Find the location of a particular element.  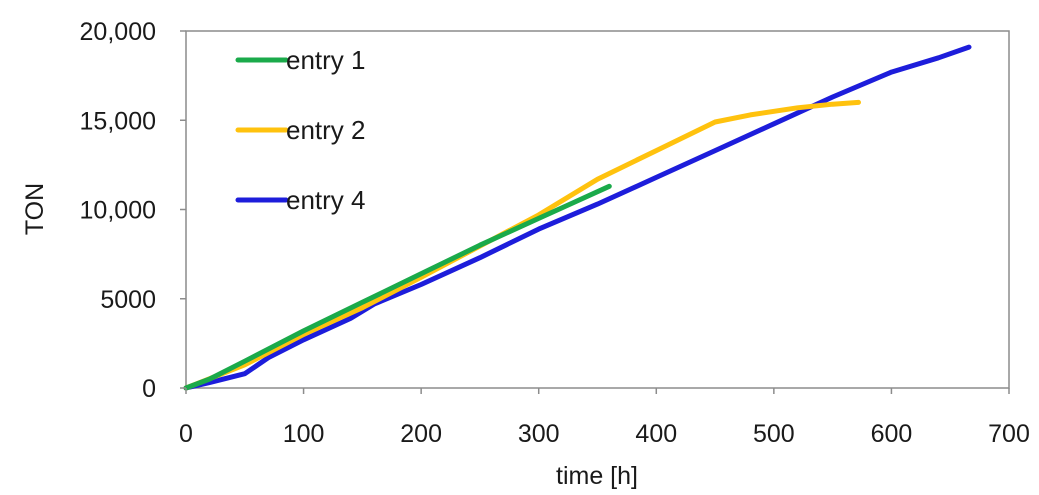

x-tick-label: 300 is located at coordinates (539, 434).